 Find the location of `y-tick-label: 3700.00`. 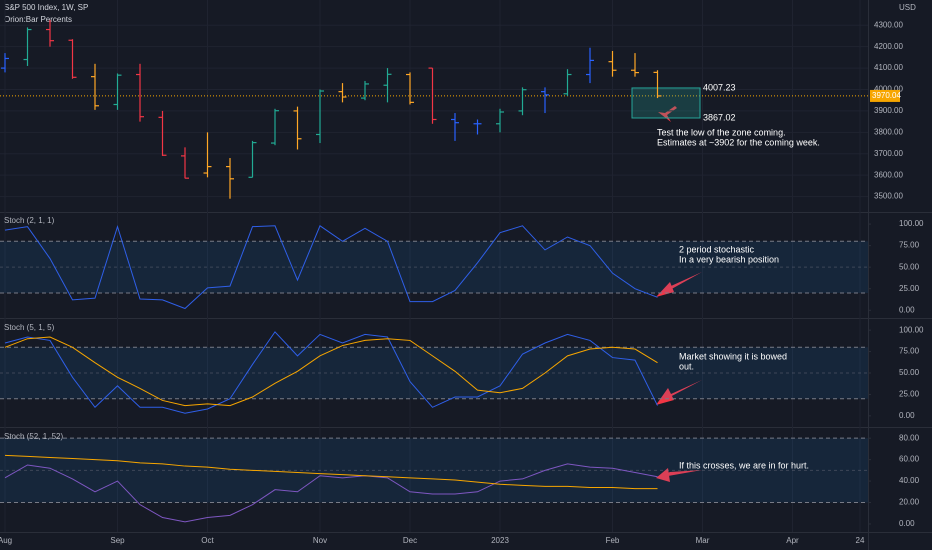

y-tick-label: 3700.00 is located at coordinates (888, 153).